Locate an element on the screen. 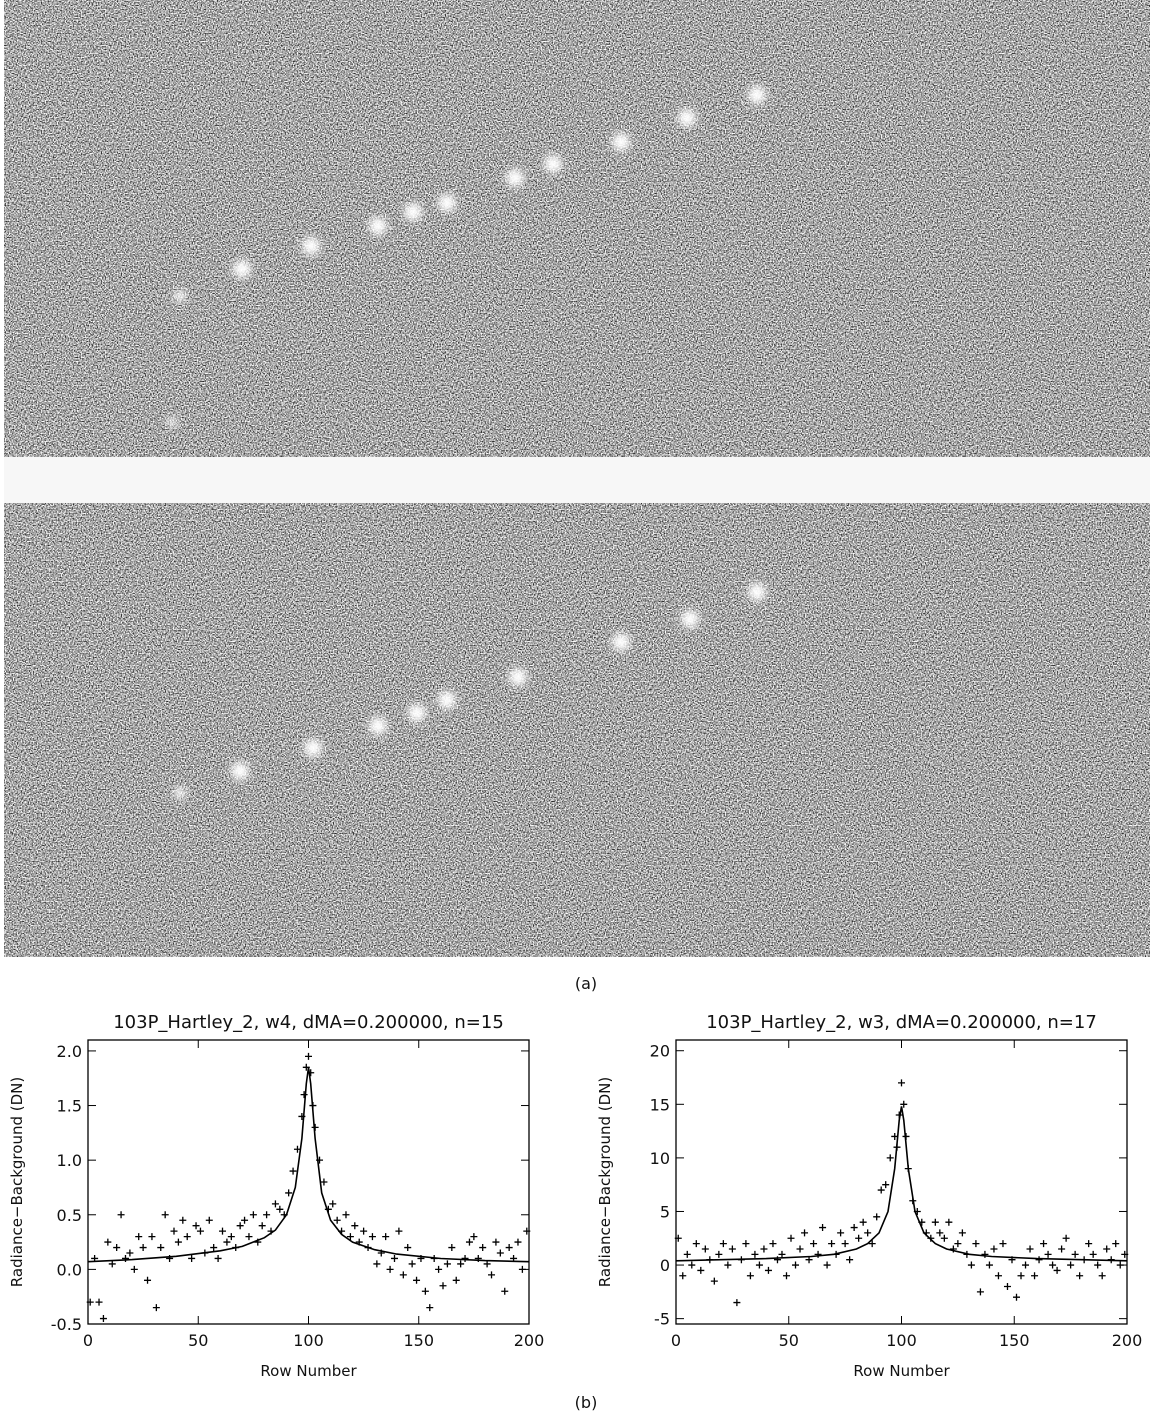  caption: (a) is located at coordinates (586, 983).